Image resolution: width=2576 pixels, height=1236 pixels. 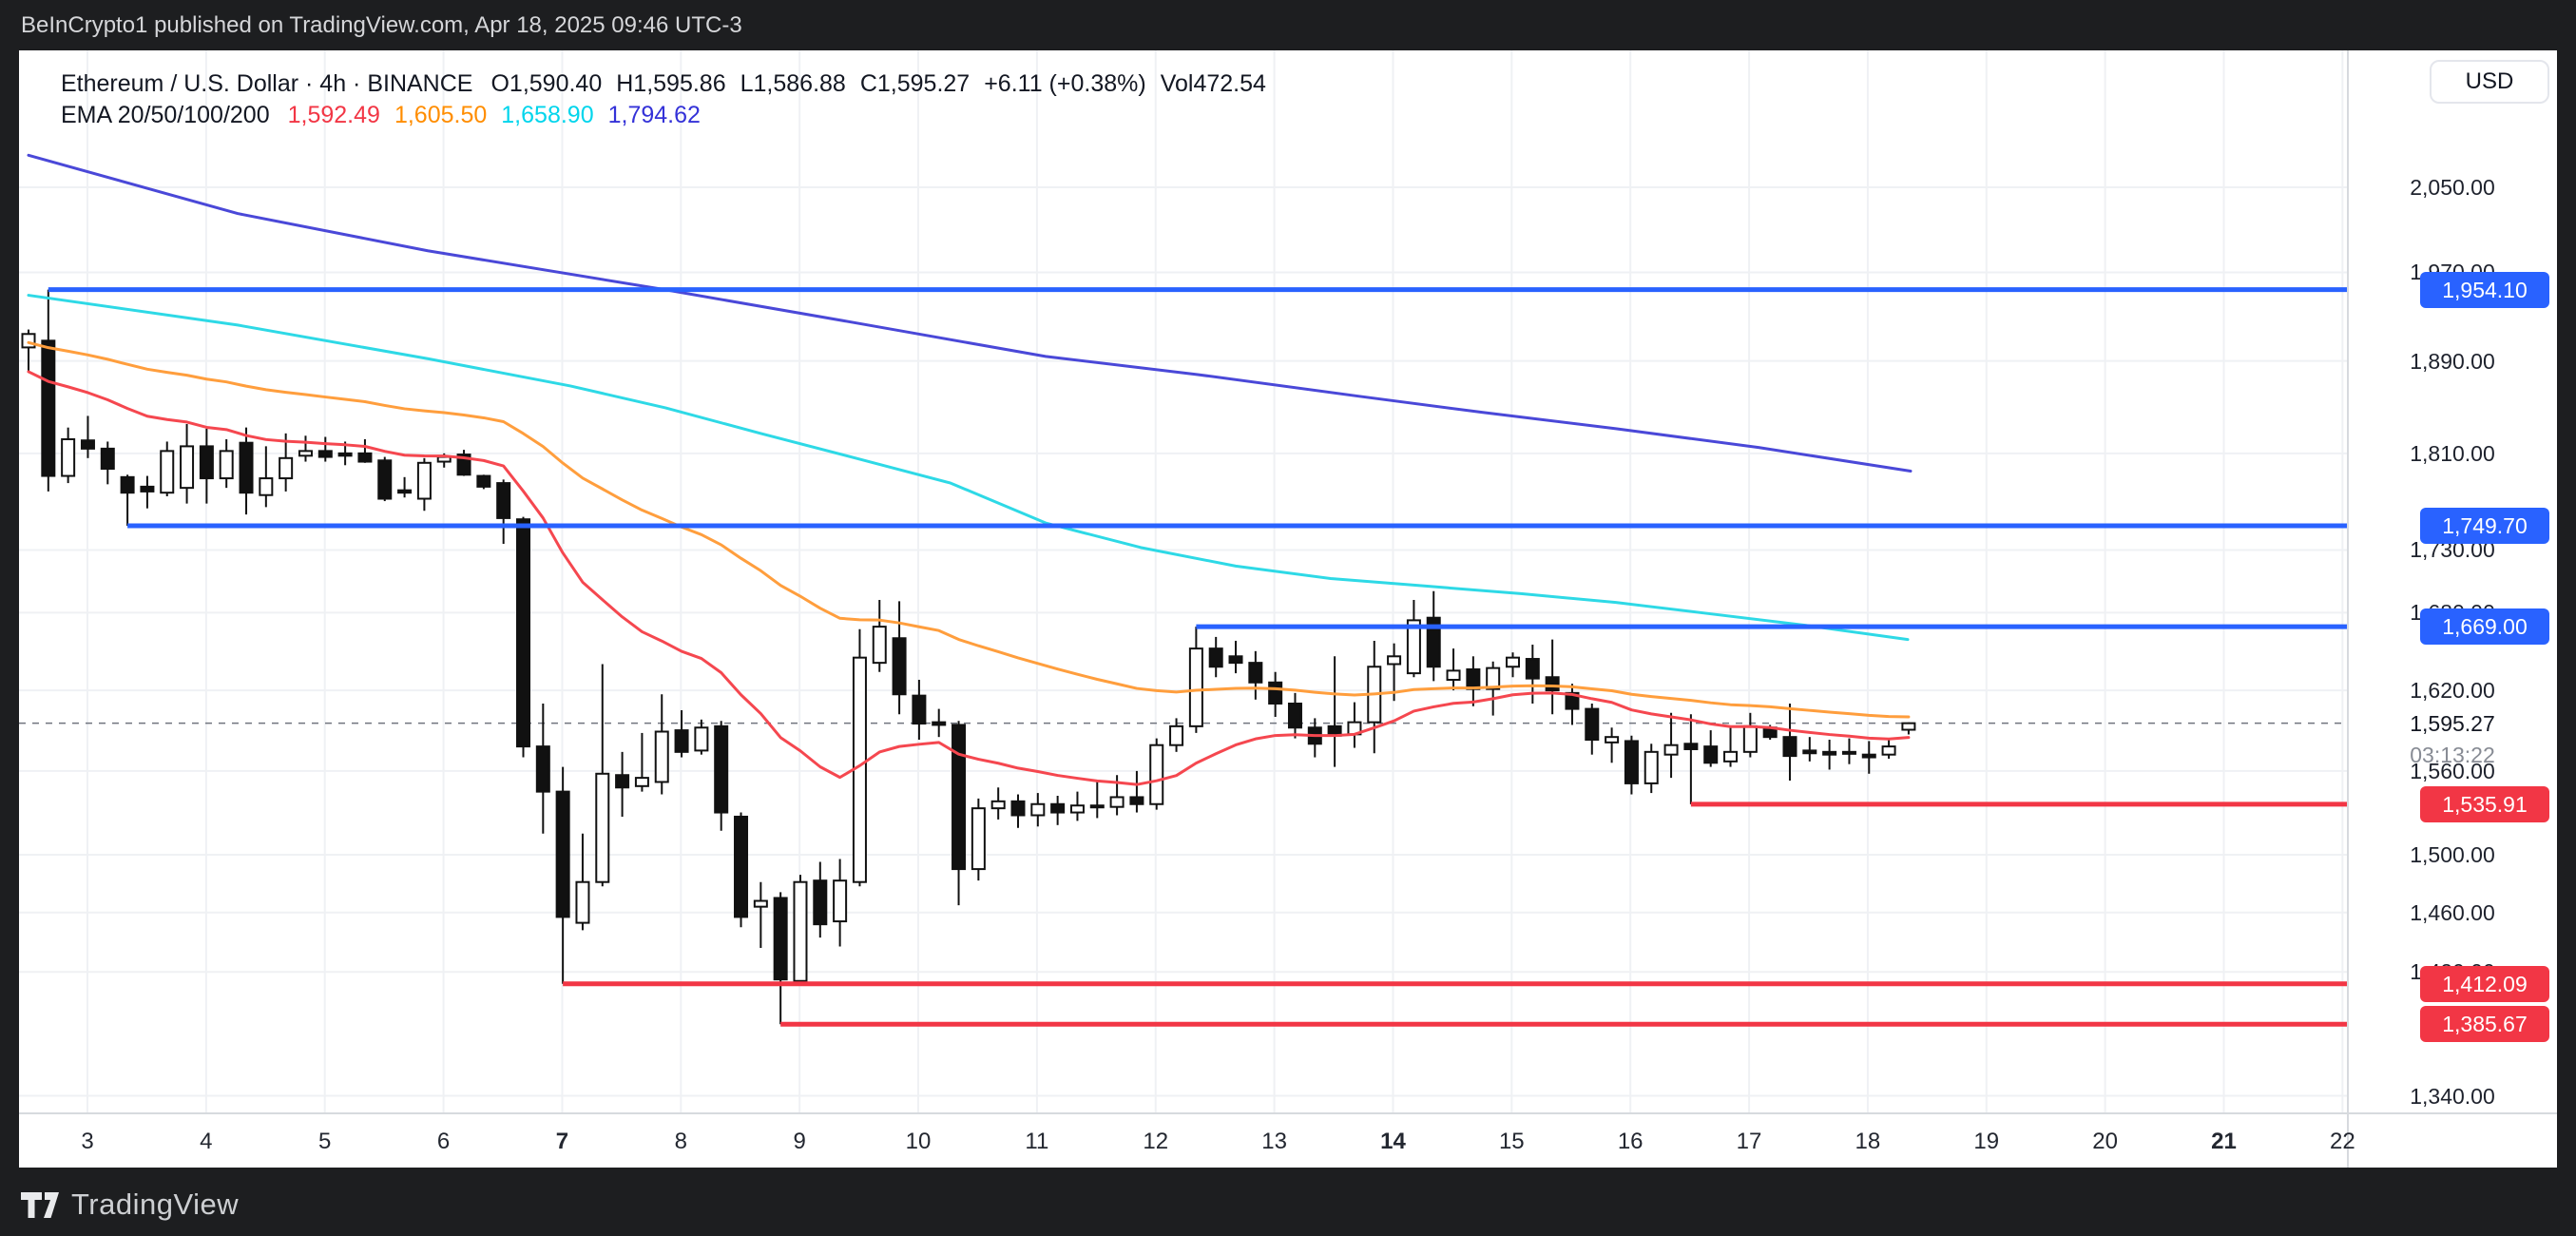 What do you see at coordinates (915, 83) in the screenshot?
I see `ohlc-token: C1,595.27` at bounding box center [915, 83].